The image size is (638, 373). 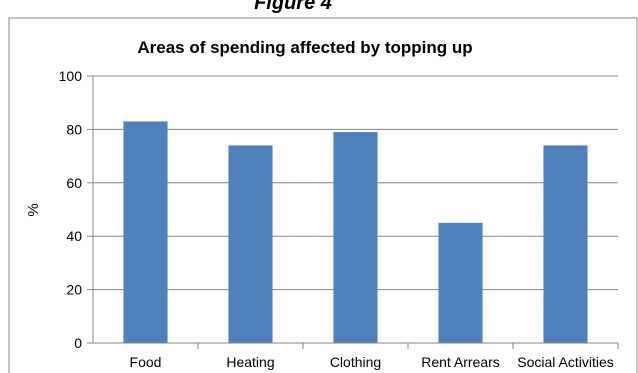 I want to click on y-tick-labels: 0 20 40 60 80 100, so click(x=71, y=209).